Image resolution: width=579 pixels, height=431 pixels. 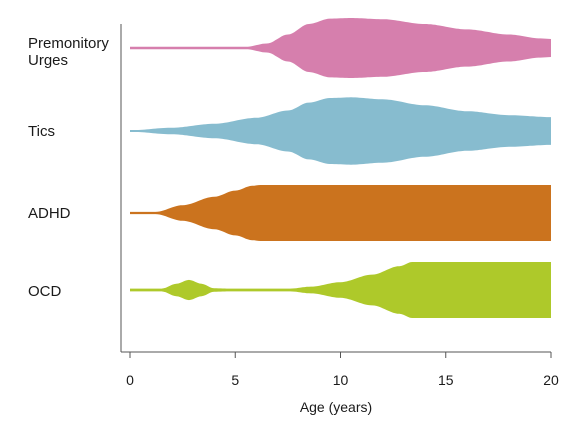 I want to click on x-tick-label: 10, so click(x=341, y=380).